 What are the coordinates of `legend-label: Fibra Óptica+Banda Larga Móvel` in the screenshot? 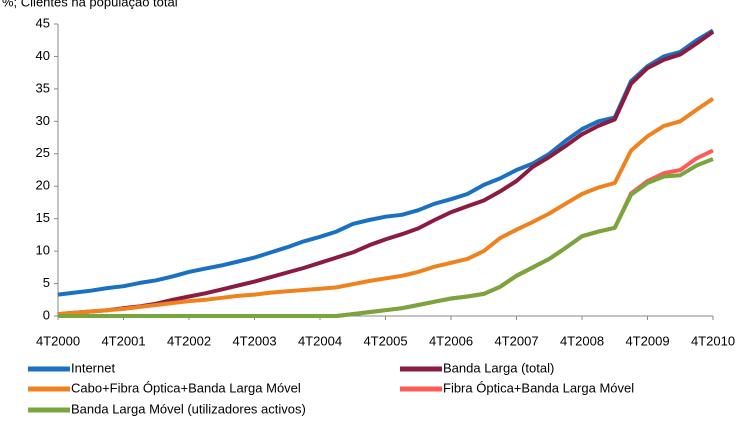 It's located at (538, 387).